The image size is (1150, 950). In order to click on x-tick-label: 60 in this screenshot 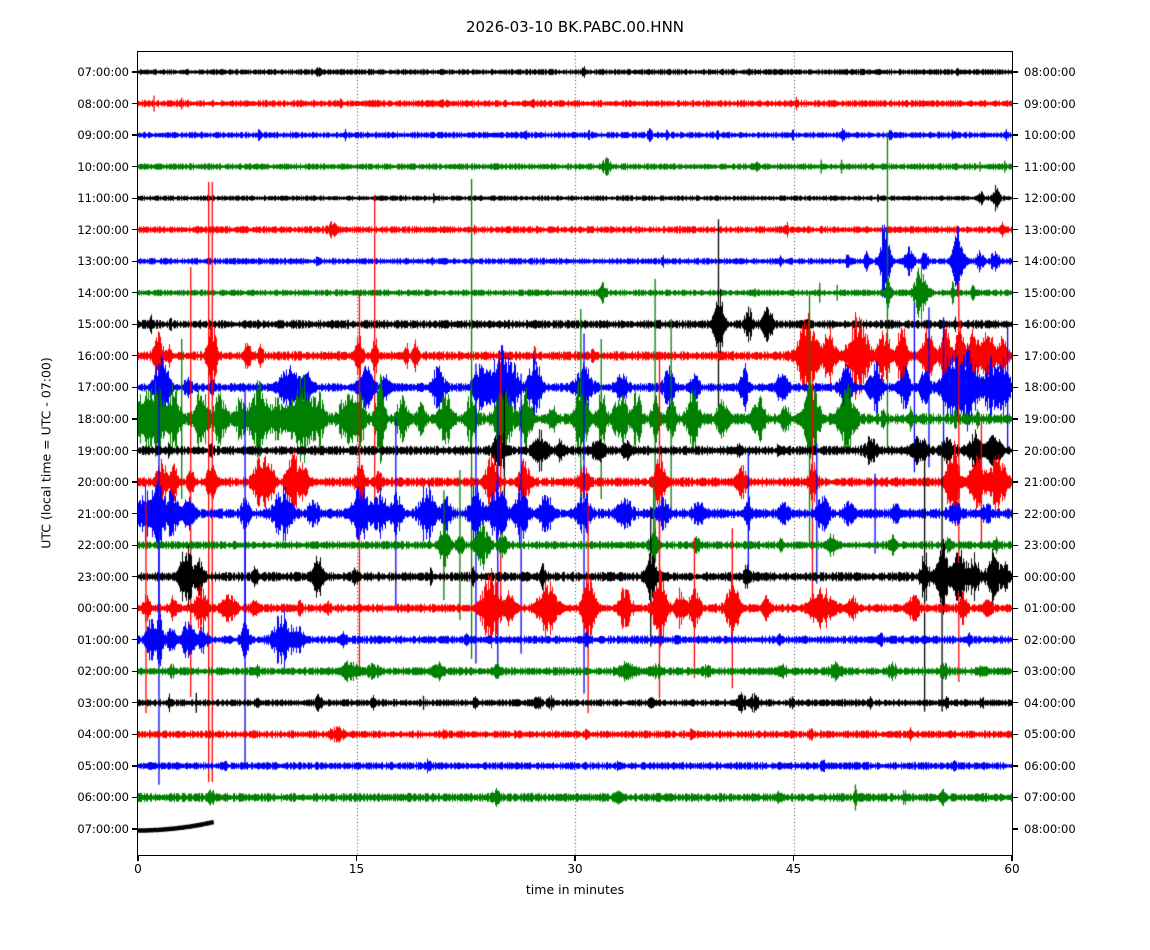, I will do `click(1012, 869)`.